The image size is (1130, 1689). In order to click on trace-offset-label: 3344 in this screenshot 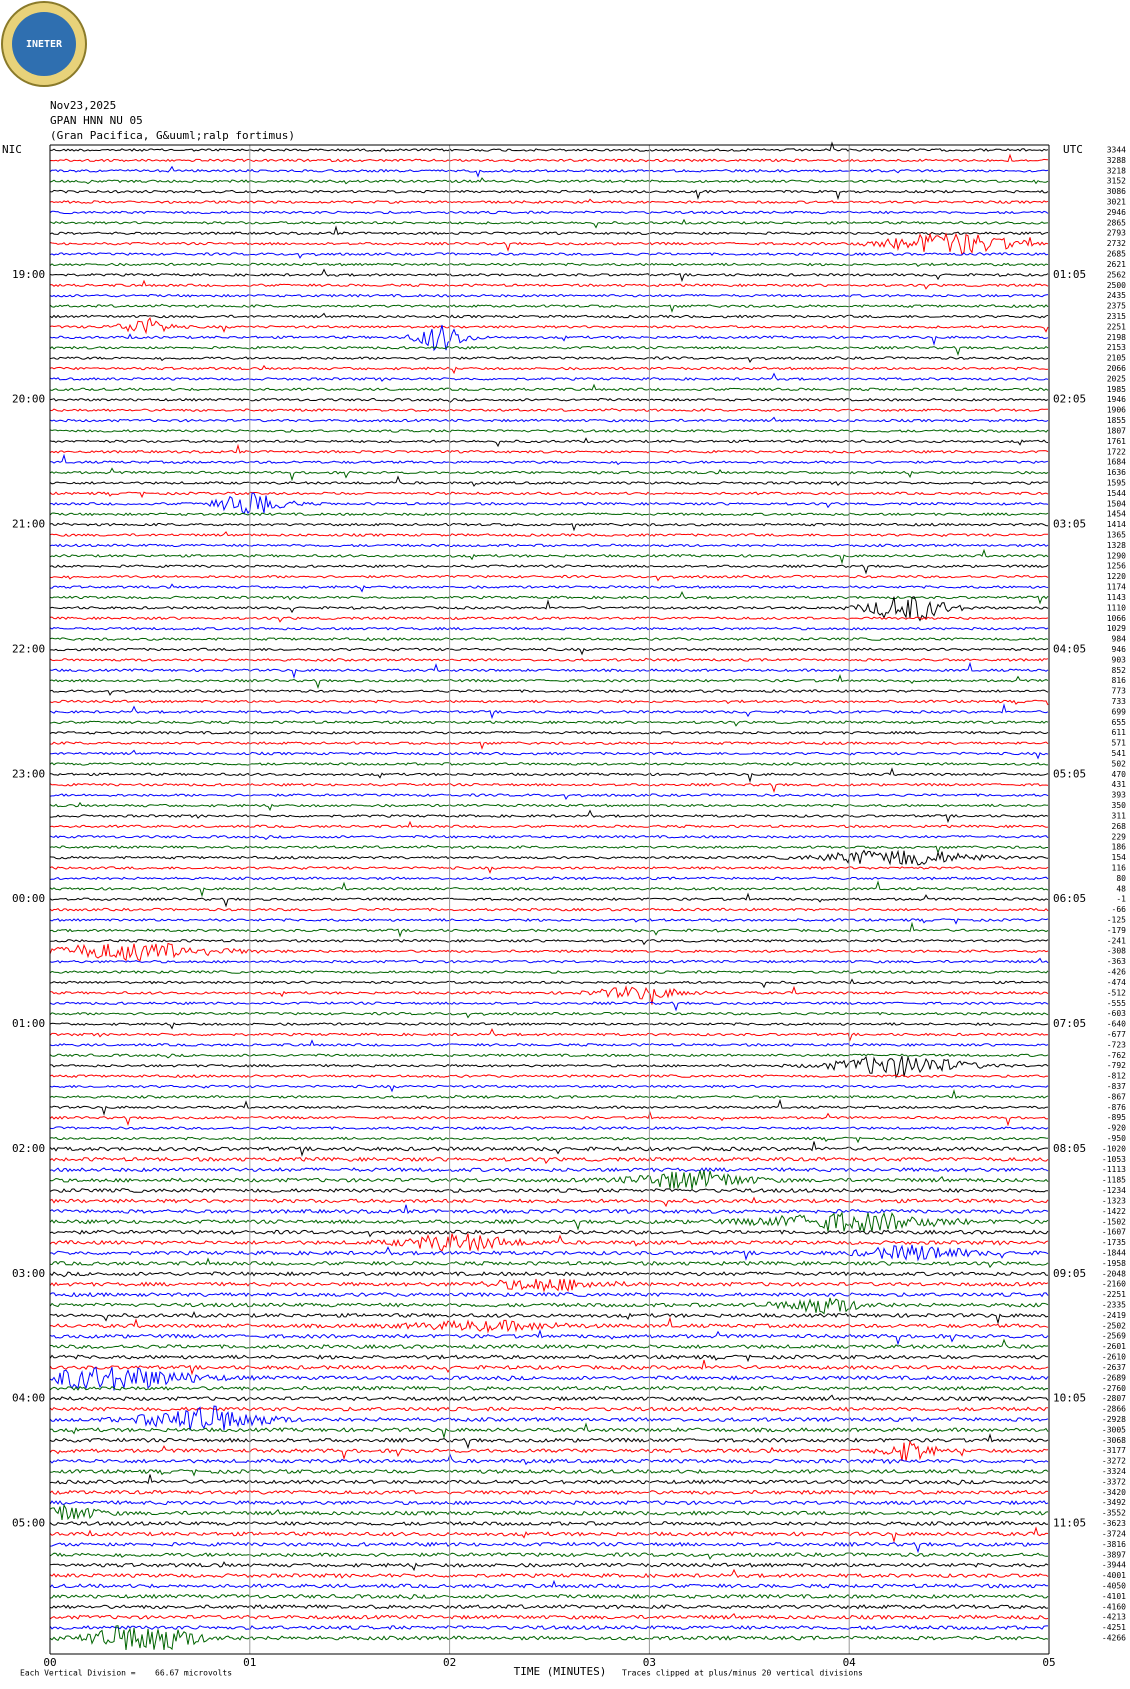, I will do `click(1116, 150)`.